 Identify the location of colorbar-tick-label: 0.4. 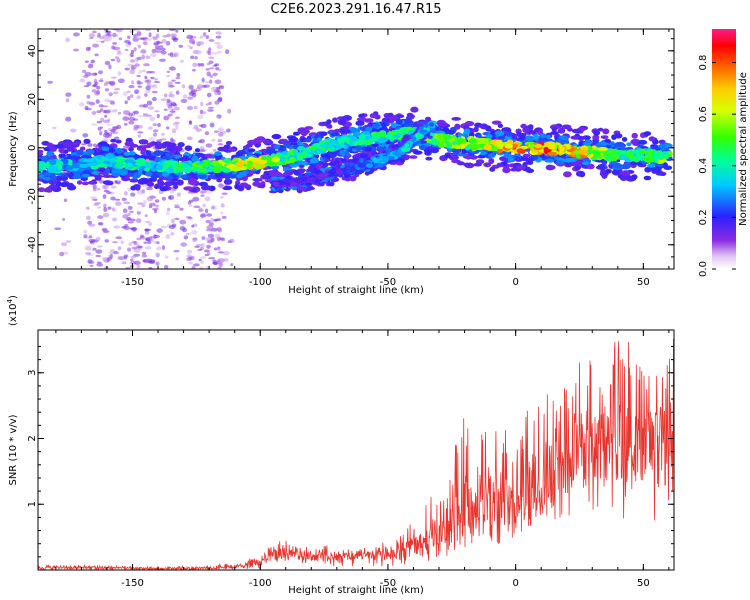
(703, 166).